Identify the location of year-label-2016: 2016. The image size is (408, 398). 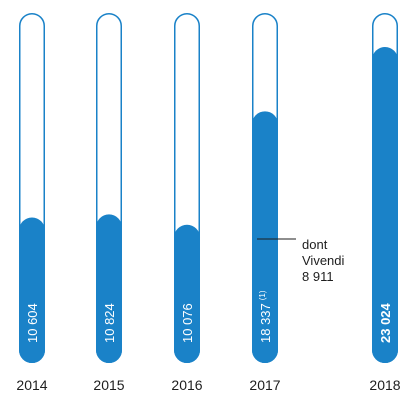
(186, 385).